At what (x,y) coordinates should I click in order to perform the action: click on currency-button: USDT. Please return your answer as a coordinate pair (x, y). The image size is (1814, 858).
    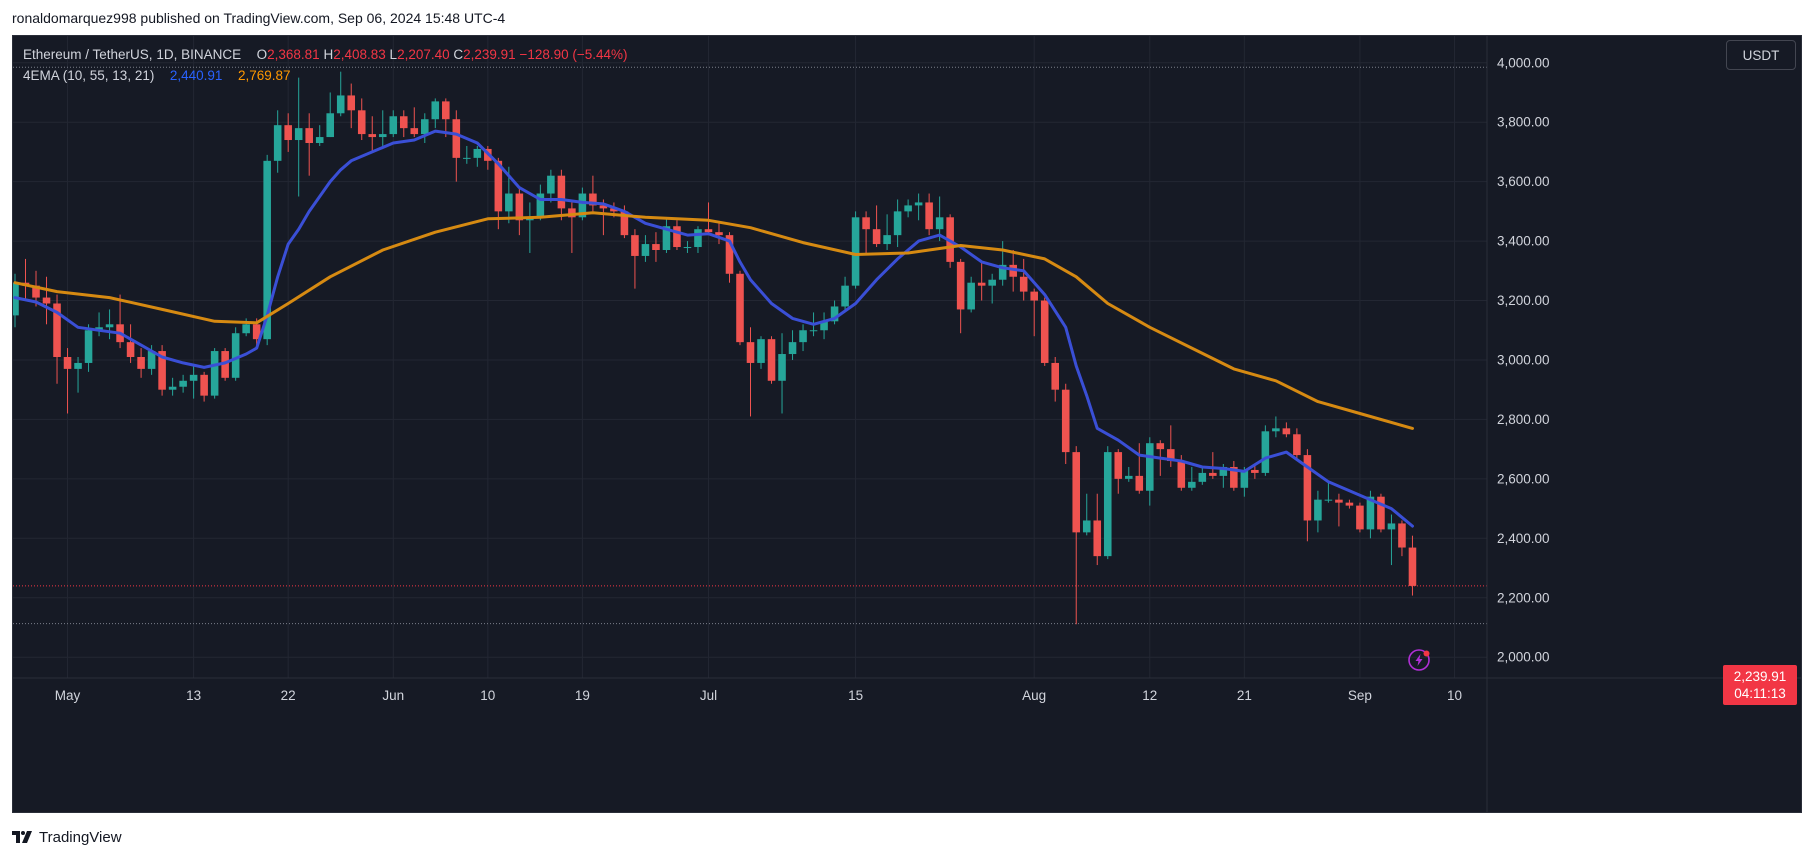
    Looking at the image, I should click on (1761, 55).